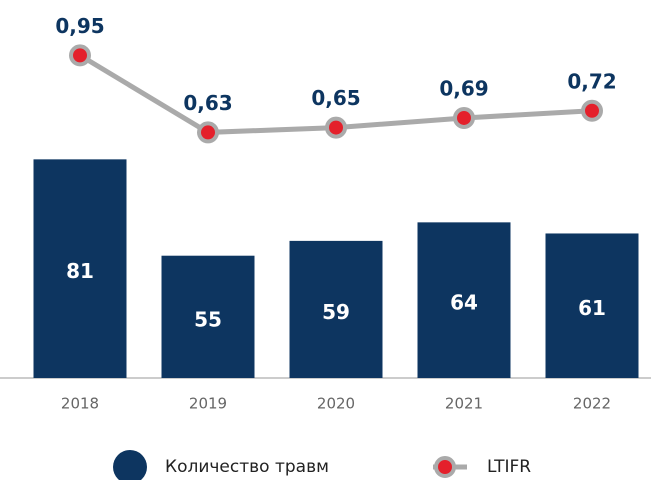 The width and height of the screenshot is (651, 480). I want to click on bar-value-label: 55, so click(208, 319).